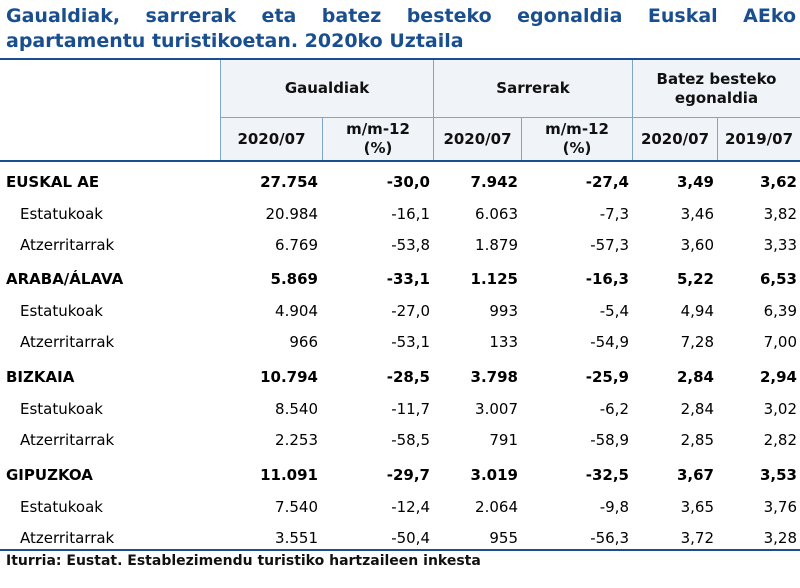  I want to click on header-col-gaualdiak-2020: 2020/07, so click(271, 139).